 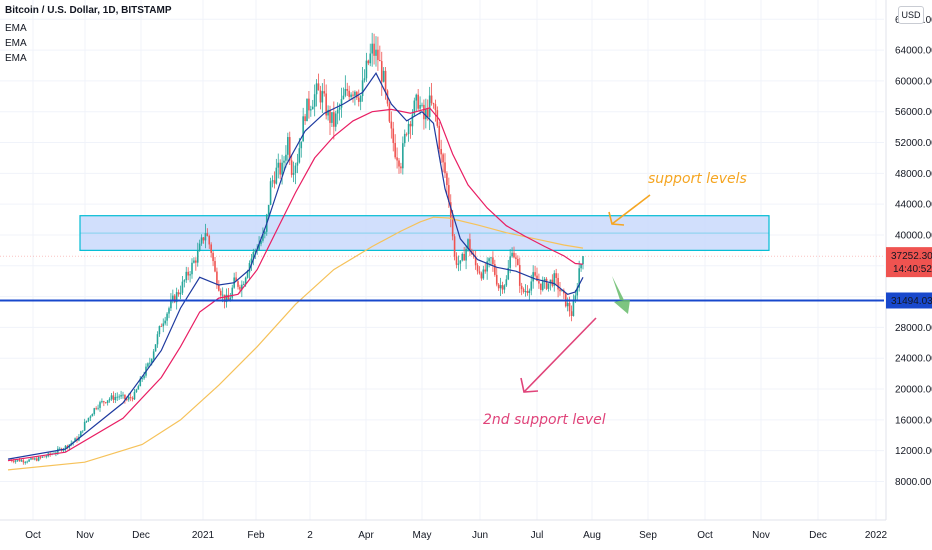 What do you see at coordinates (913, 205) in the screenshot?
I see `y-tick-label: 44000.00` at bounding box center [913, 205].